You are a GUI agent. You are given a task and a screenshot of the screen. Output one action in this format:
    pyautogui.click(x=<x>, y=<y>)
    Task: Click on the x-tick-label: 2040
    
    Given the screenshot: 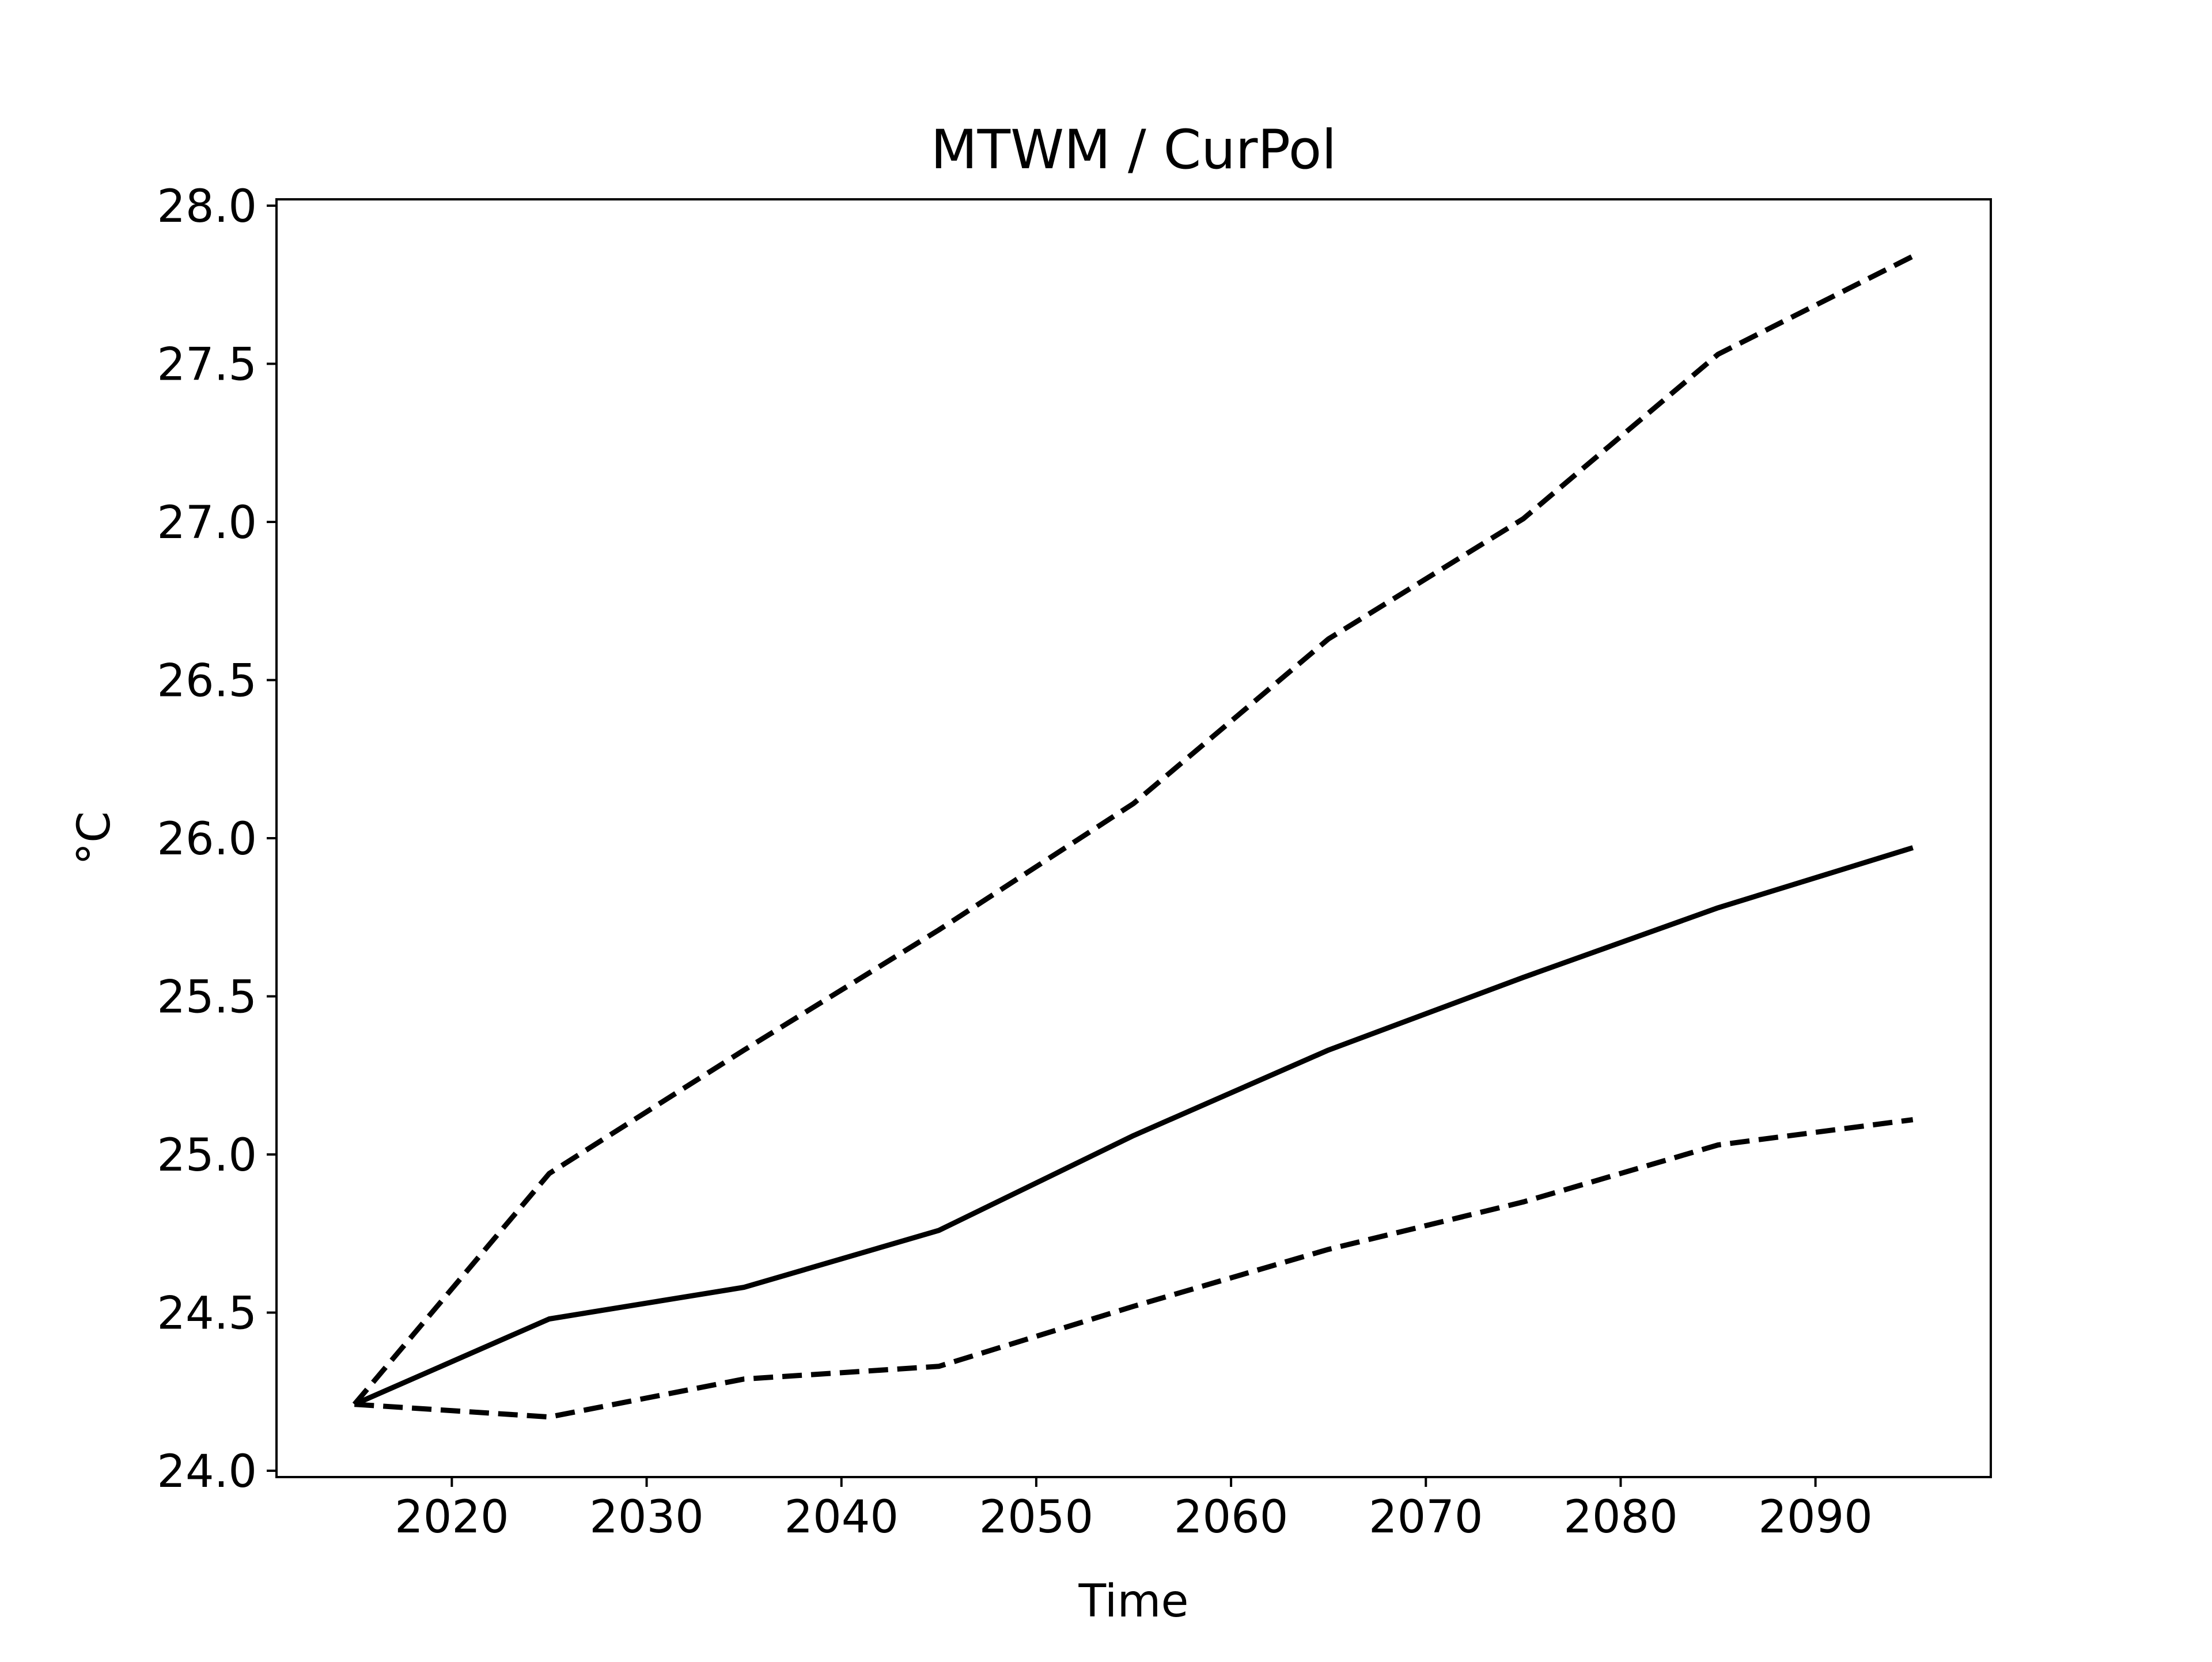 What is the action you would take?
    pyautogui.click(x=841, y=1517)
    